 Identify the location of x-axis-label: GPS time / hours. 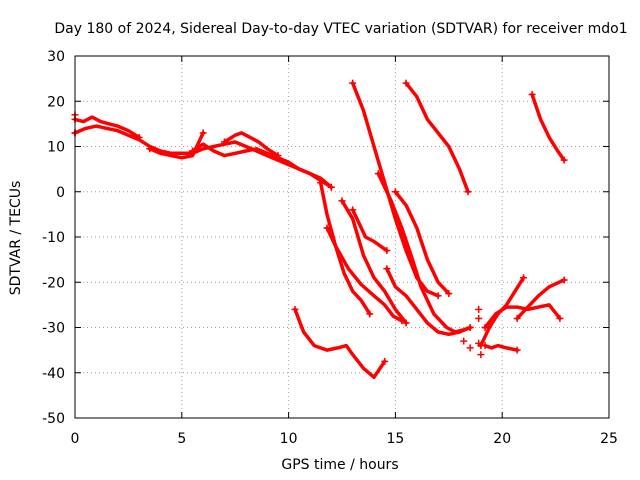
(339, 465).